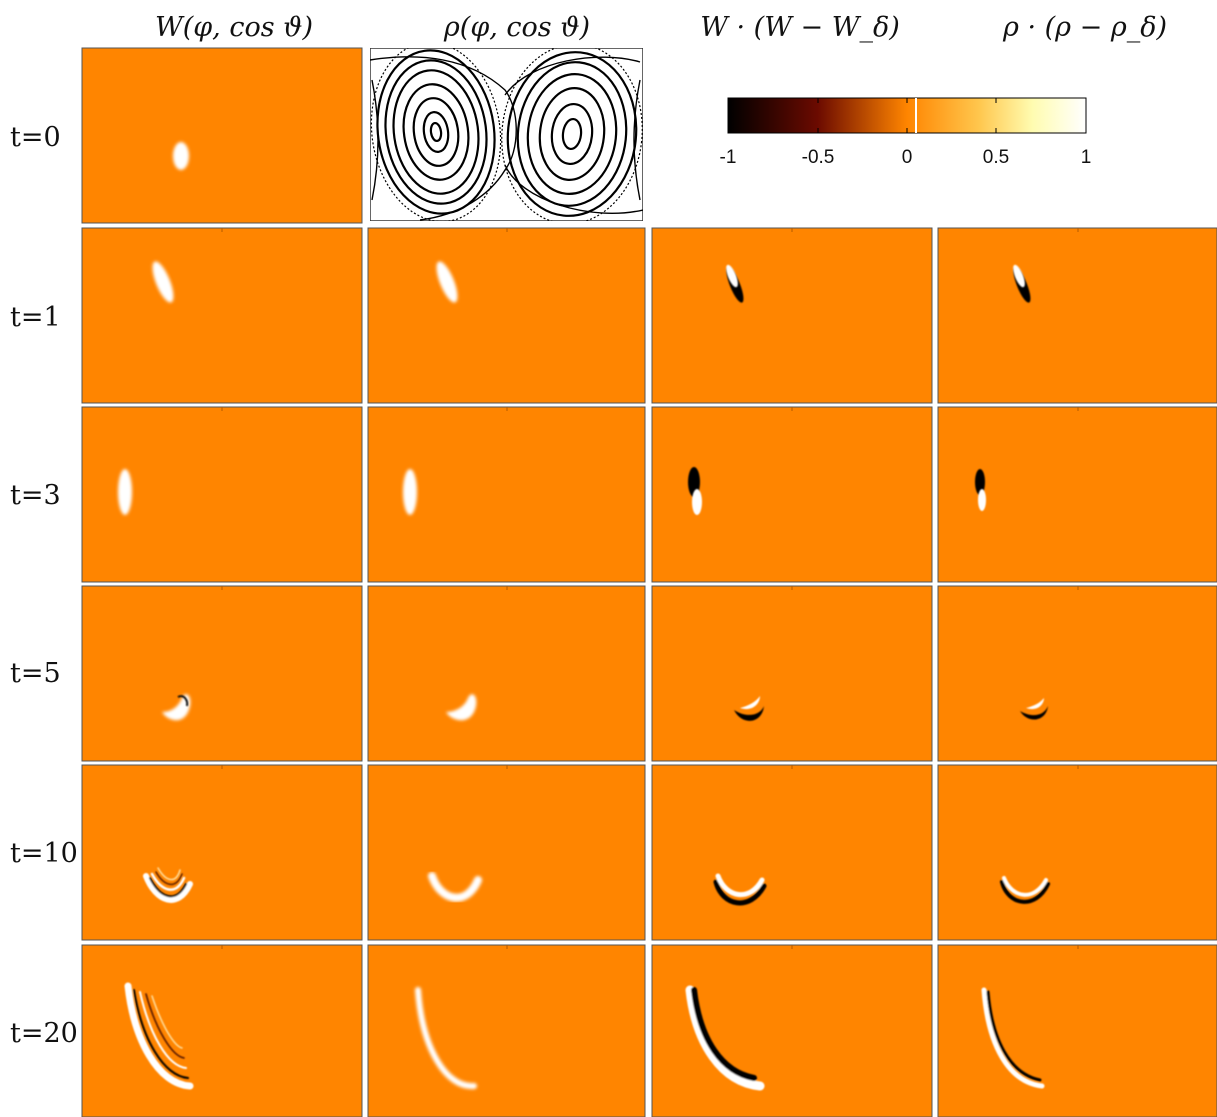 Image resolution: width=1217 pixels, height=1117 pixels. Describe the element at coordinates (792, 673) in the screenshot. I see `panel-W-diff-t5` at that location.